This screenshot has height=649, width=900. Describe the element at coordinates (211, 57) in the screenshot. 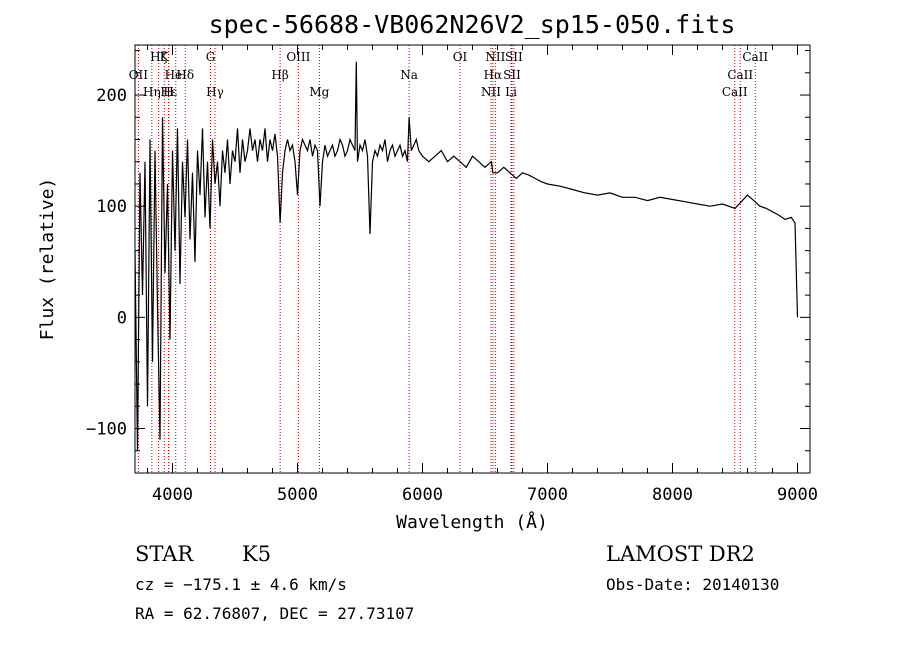

I see `line-marker-label: G` at that location.